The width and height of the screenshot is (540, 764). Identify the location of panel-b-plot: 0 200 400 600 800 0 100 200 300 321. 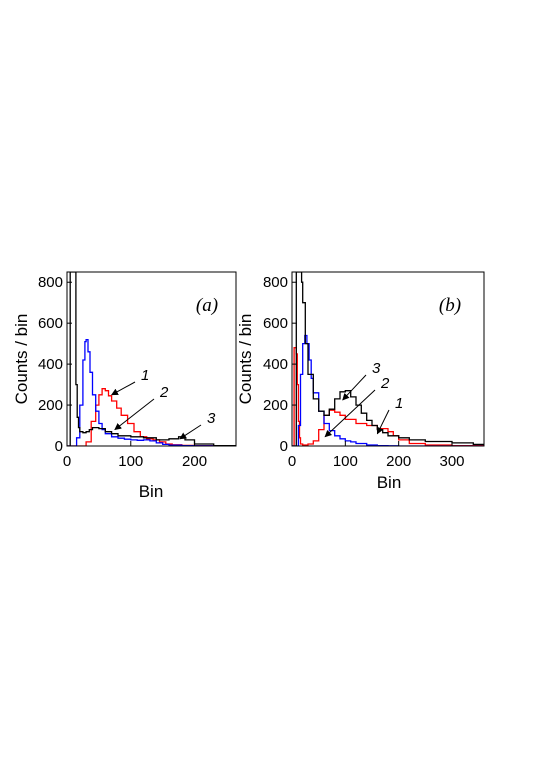
(374, 370).